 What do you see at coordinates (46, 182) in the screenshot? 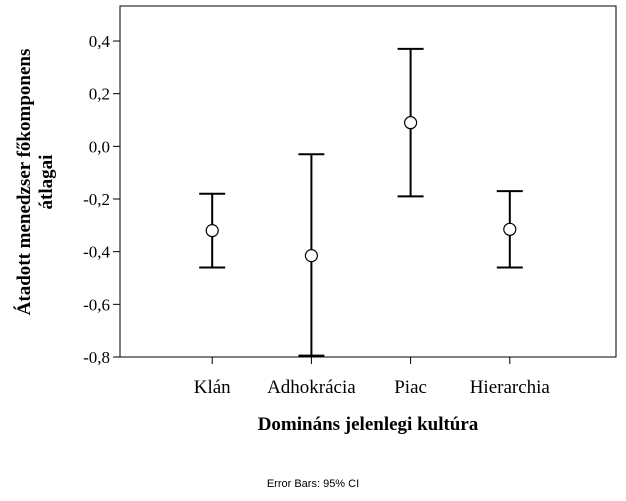
I see `y-axis-label-line-2: átlagai` at bounding box center [46, 182].